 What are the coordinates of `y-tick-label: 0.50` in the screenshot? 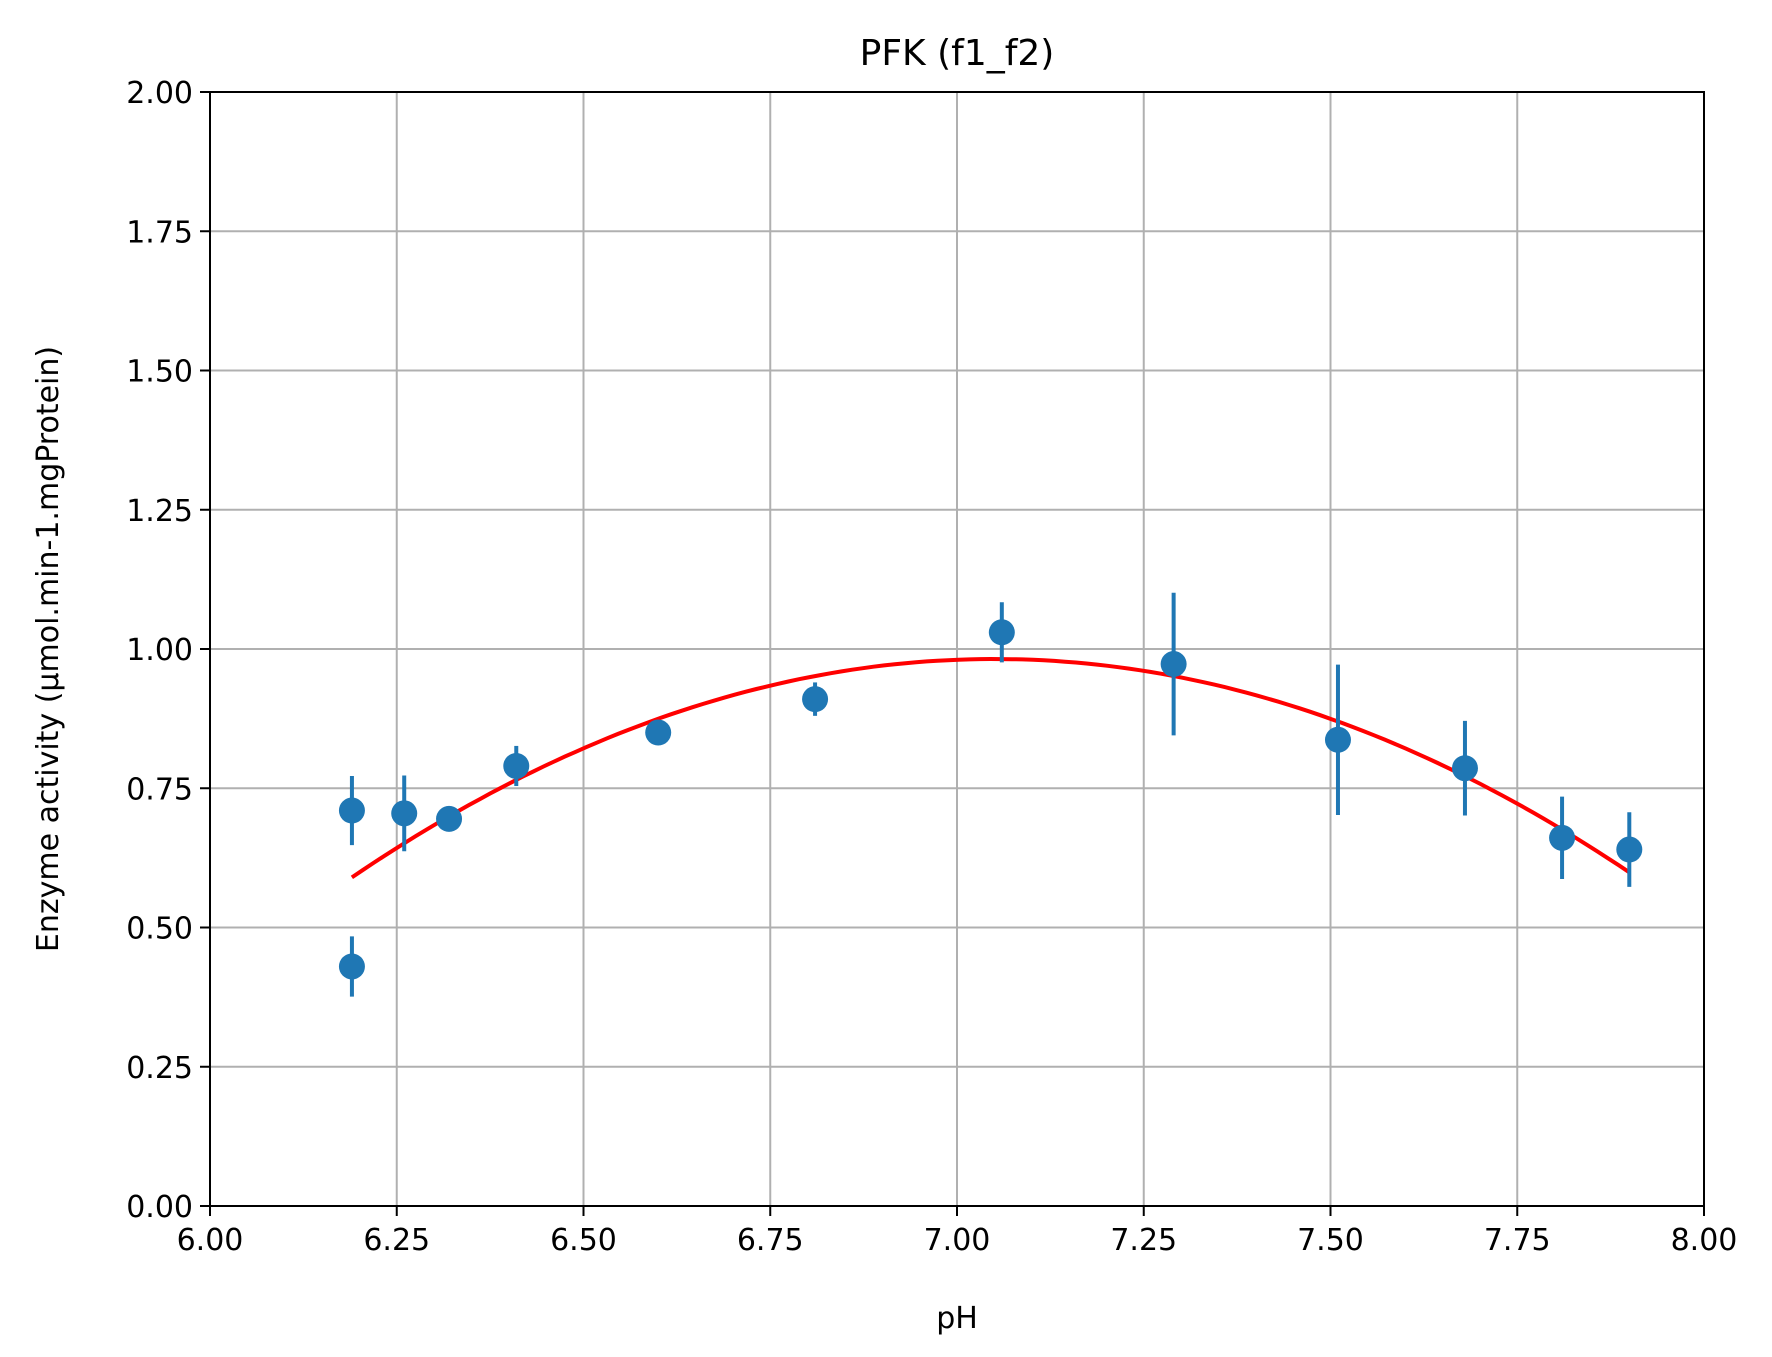 It's located at (159, 929).